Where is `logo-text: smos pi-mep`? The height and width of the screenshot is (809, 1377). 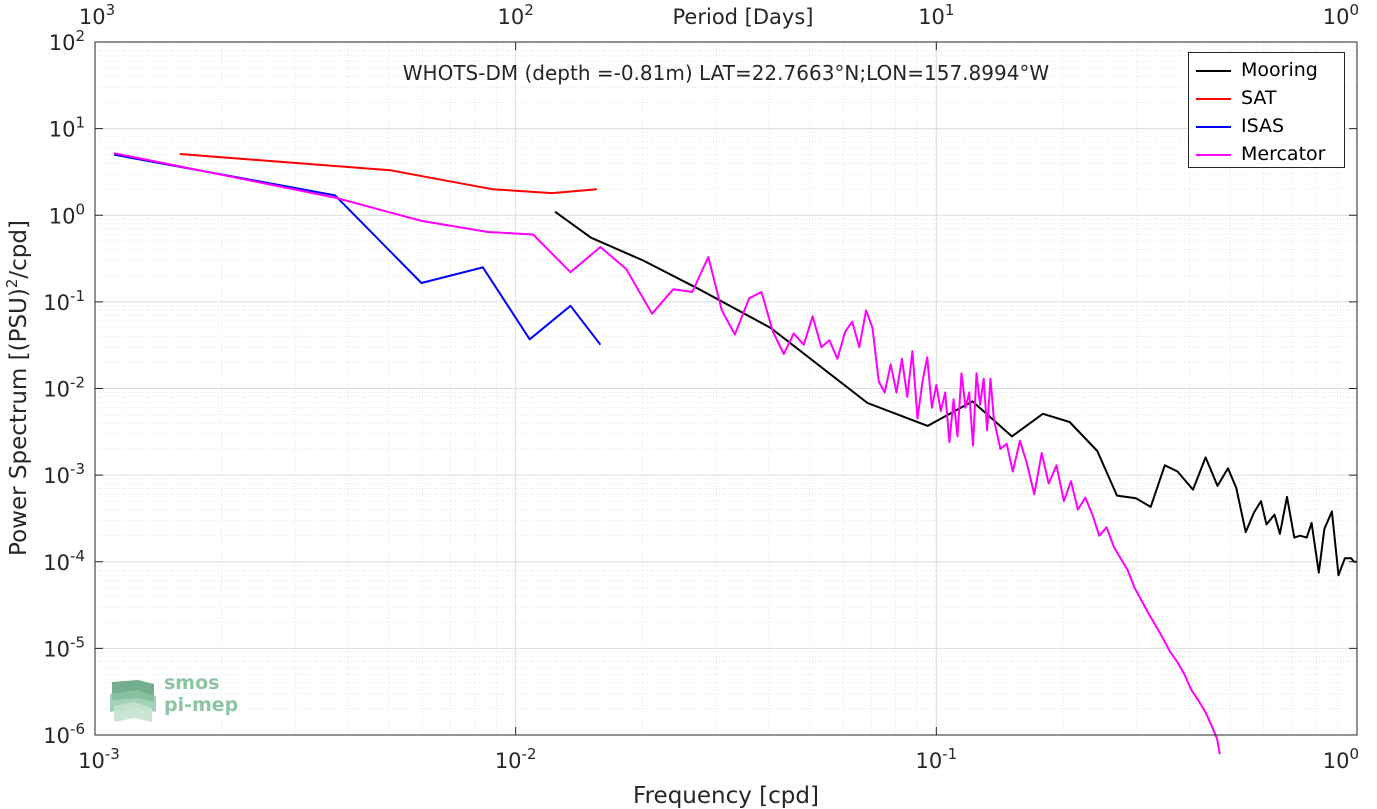
logo-text: smos pi-mep is located at coordinates (201, 694).